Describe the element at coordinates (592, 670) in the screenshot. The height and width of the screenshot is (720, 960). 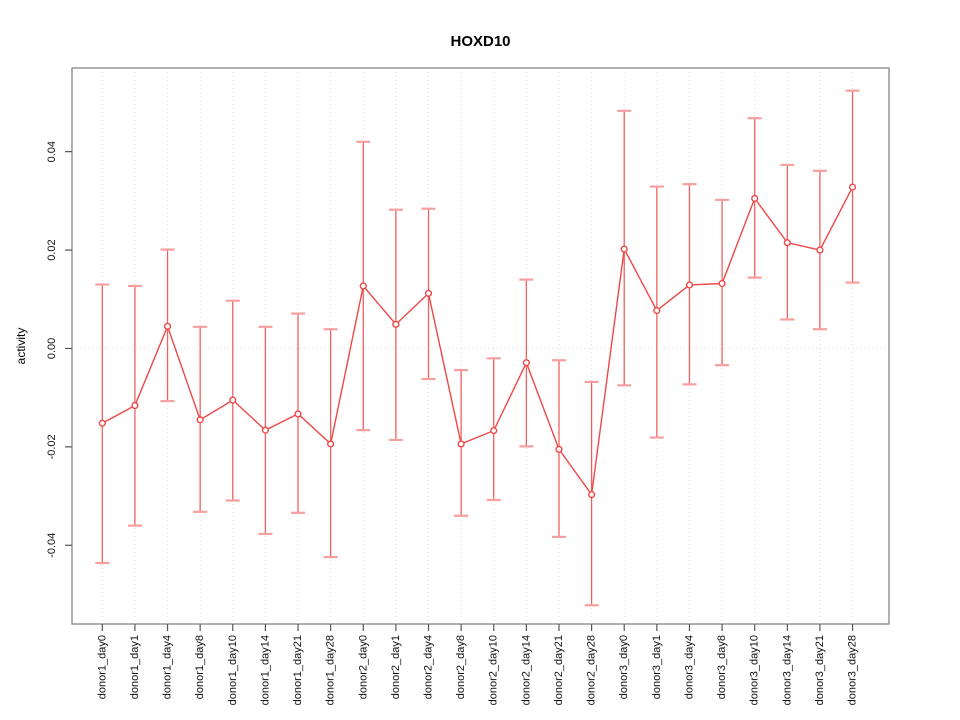
I see `x-tick-label: donor2_day28` at that location.